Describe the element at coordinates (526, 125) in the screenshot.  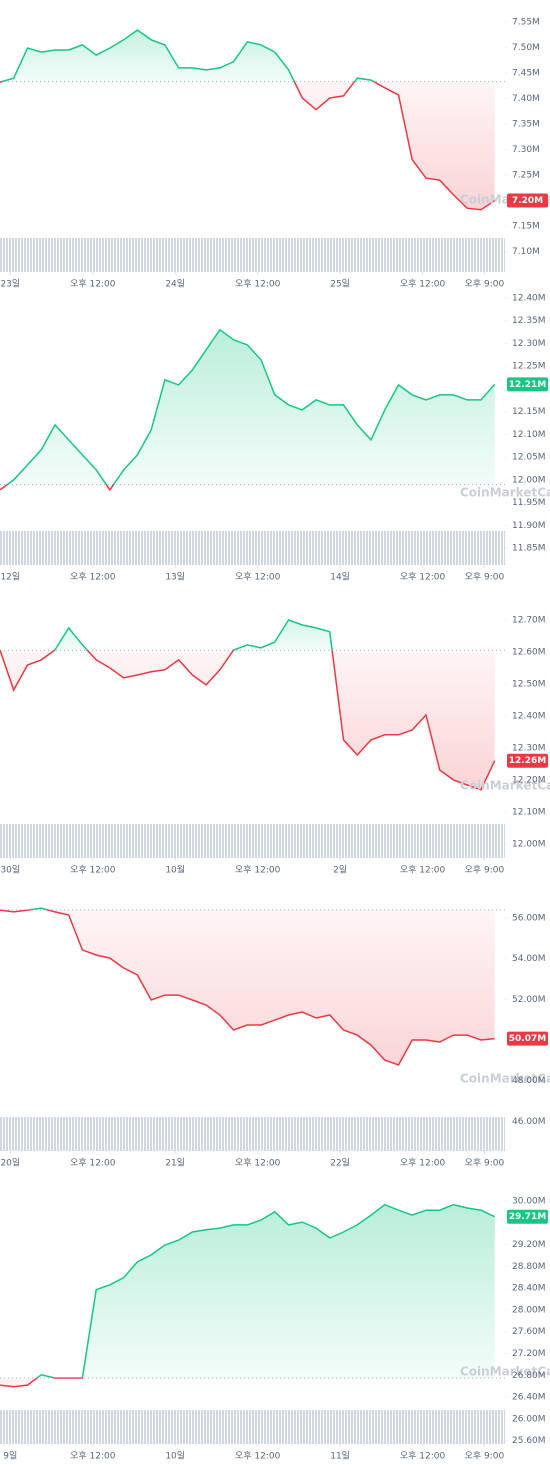
I see `y-tick-label: 7.35M` at that location.